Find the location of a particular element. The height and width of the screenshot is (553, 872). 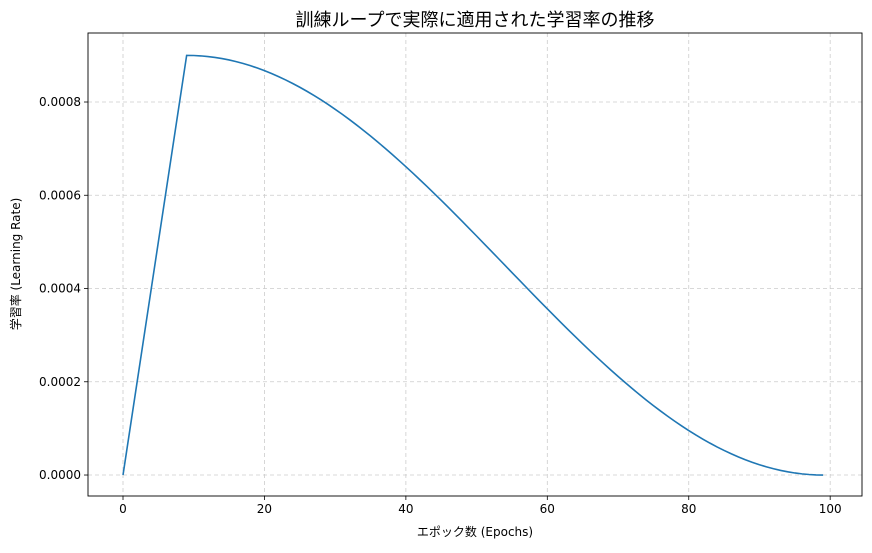

y-tick-label: 0.0006 is located at coordinates (60, 195).